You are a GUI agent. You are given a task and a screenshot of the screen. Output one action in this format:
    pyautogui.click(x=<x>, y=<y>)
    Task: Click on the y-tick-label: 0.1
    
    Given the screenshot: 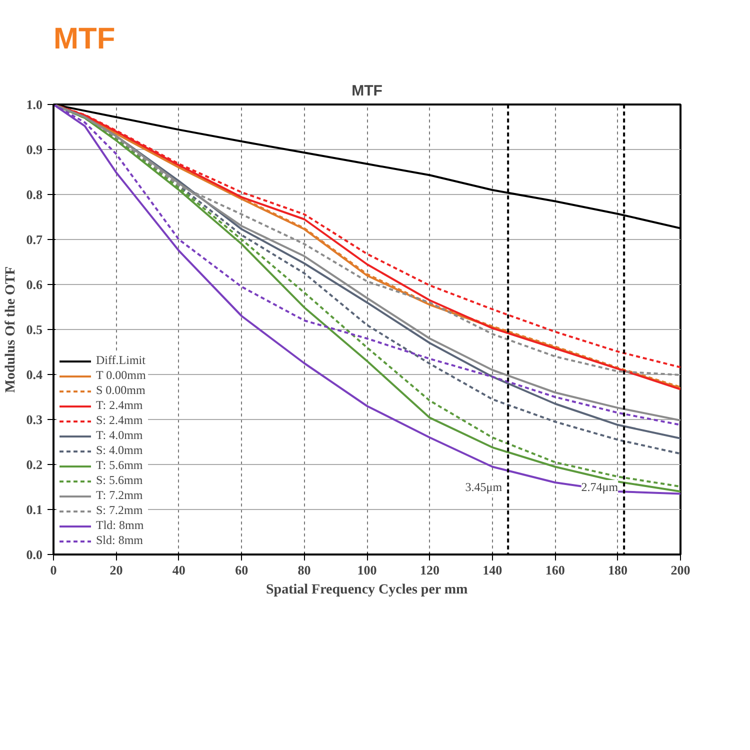 What is the action you would take?
    pyautogui.click(x=34, y=509)
    